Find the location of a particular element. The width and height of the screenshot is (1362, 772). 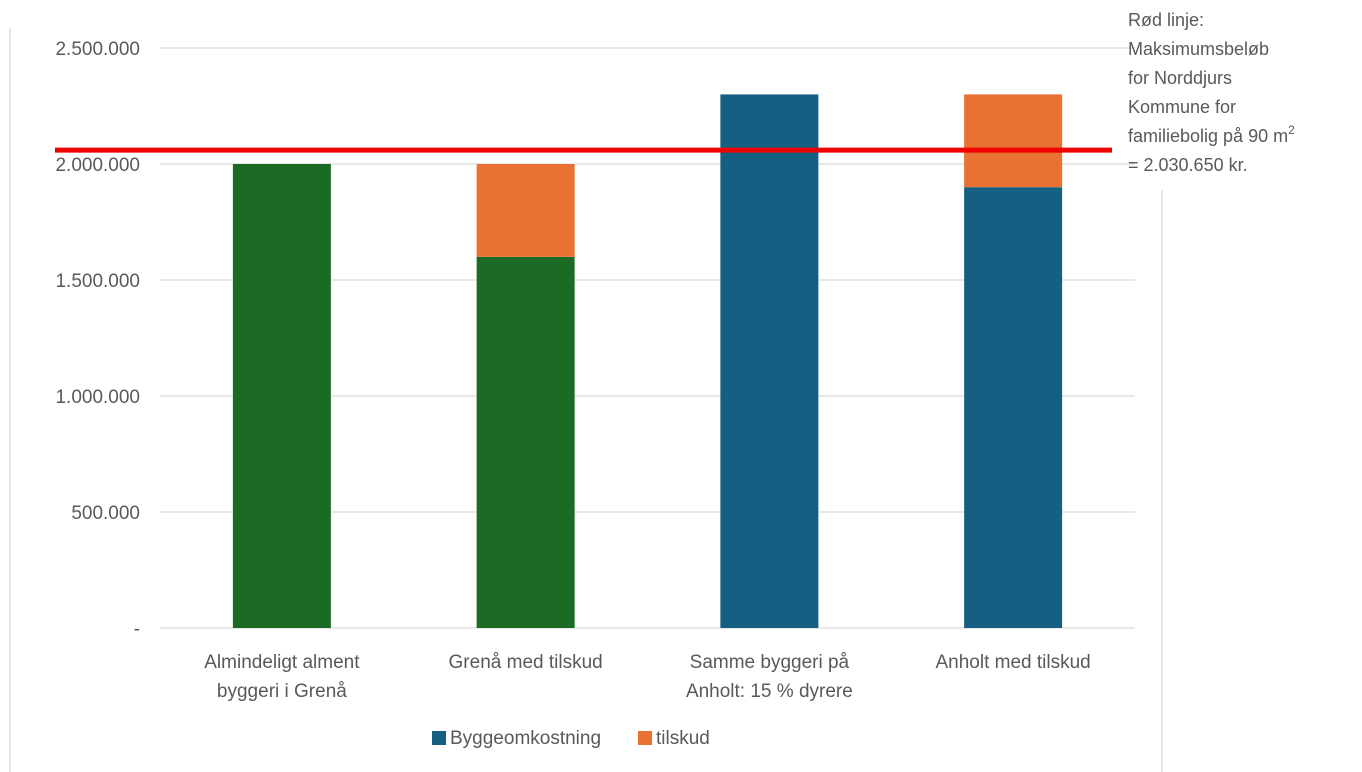

legend-label-byggeomkostning: Byggeomkostning is located at coordinates (525, 738).